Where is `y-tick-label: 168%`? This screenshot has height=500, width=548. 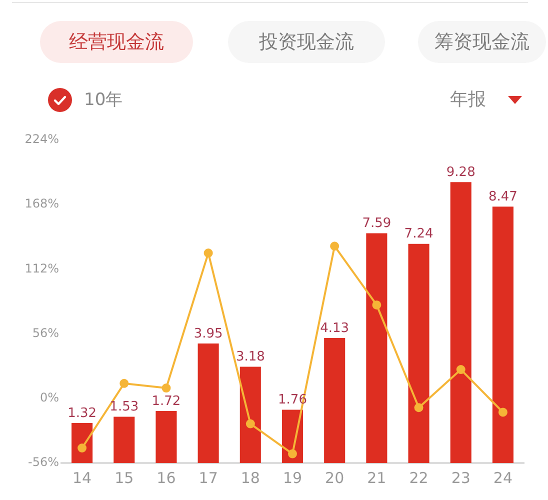 y-tick-label: 168% is located at coordinates (41, 203).